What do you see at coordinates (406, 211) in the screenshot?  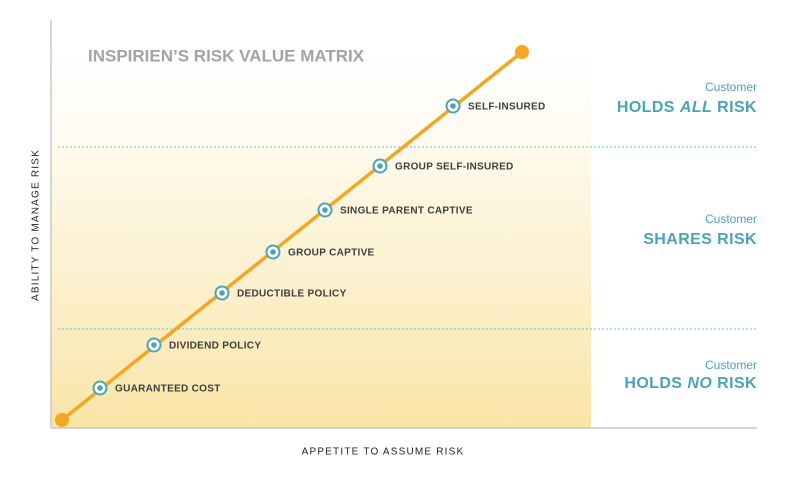 I see `point-label: SINGLE PARENT CAPTIVE` at bounding box center [406, 211].